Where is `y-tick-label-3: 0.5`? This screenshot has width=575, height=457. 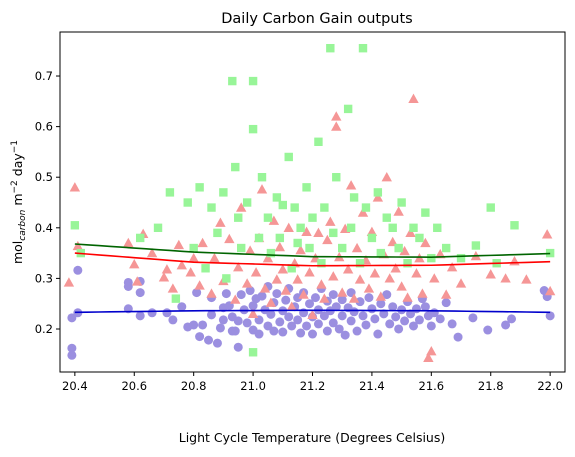
y-tick-label-3: 0.5 is located at coordinates (44, 177).